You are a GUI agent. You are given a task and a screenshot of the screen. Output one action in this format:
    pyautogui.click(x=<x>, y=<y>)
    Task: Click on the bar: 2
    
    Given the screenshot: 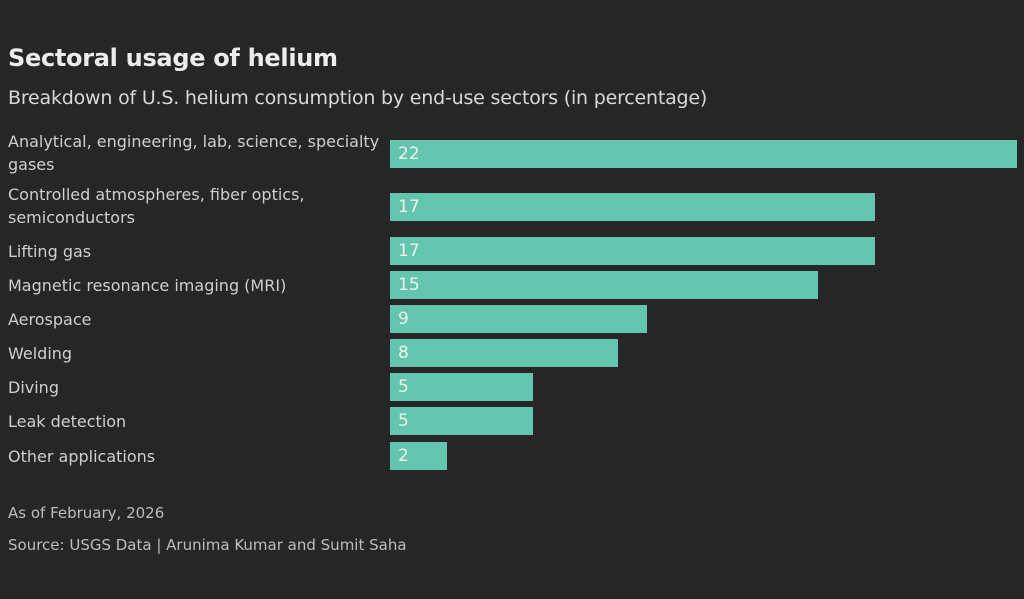 What is the action you would take?
    pyautogui.click(x=418, y=456)
    